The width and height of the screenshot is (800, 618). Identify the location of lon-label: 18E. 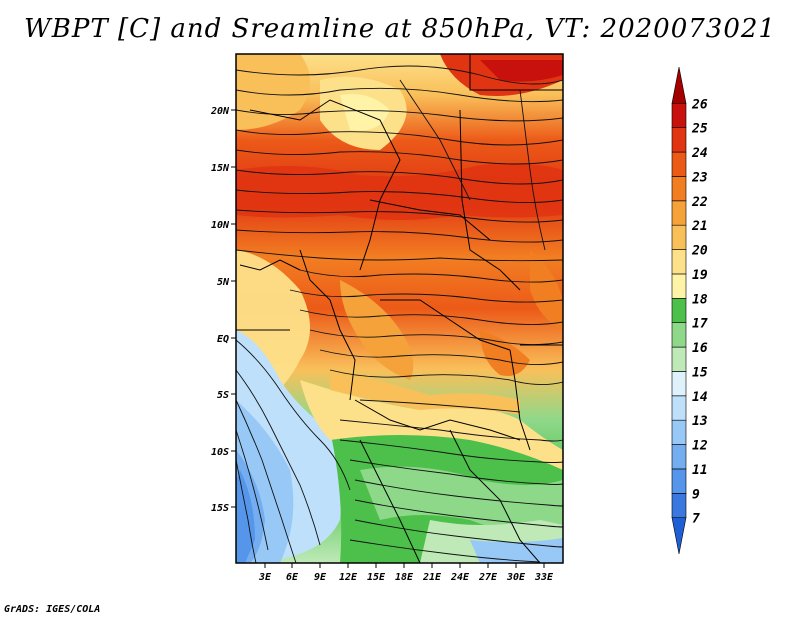
(404, 577).